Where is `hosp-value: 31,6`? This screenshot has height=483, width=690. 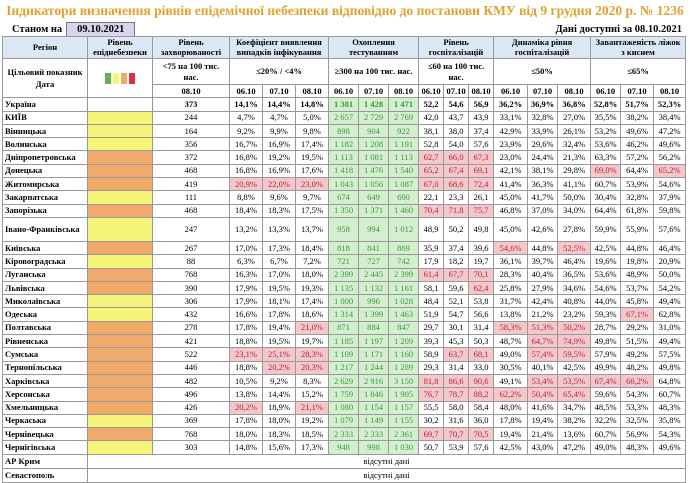
hosp-value: 31,6 is located at coordinates (456, 421).